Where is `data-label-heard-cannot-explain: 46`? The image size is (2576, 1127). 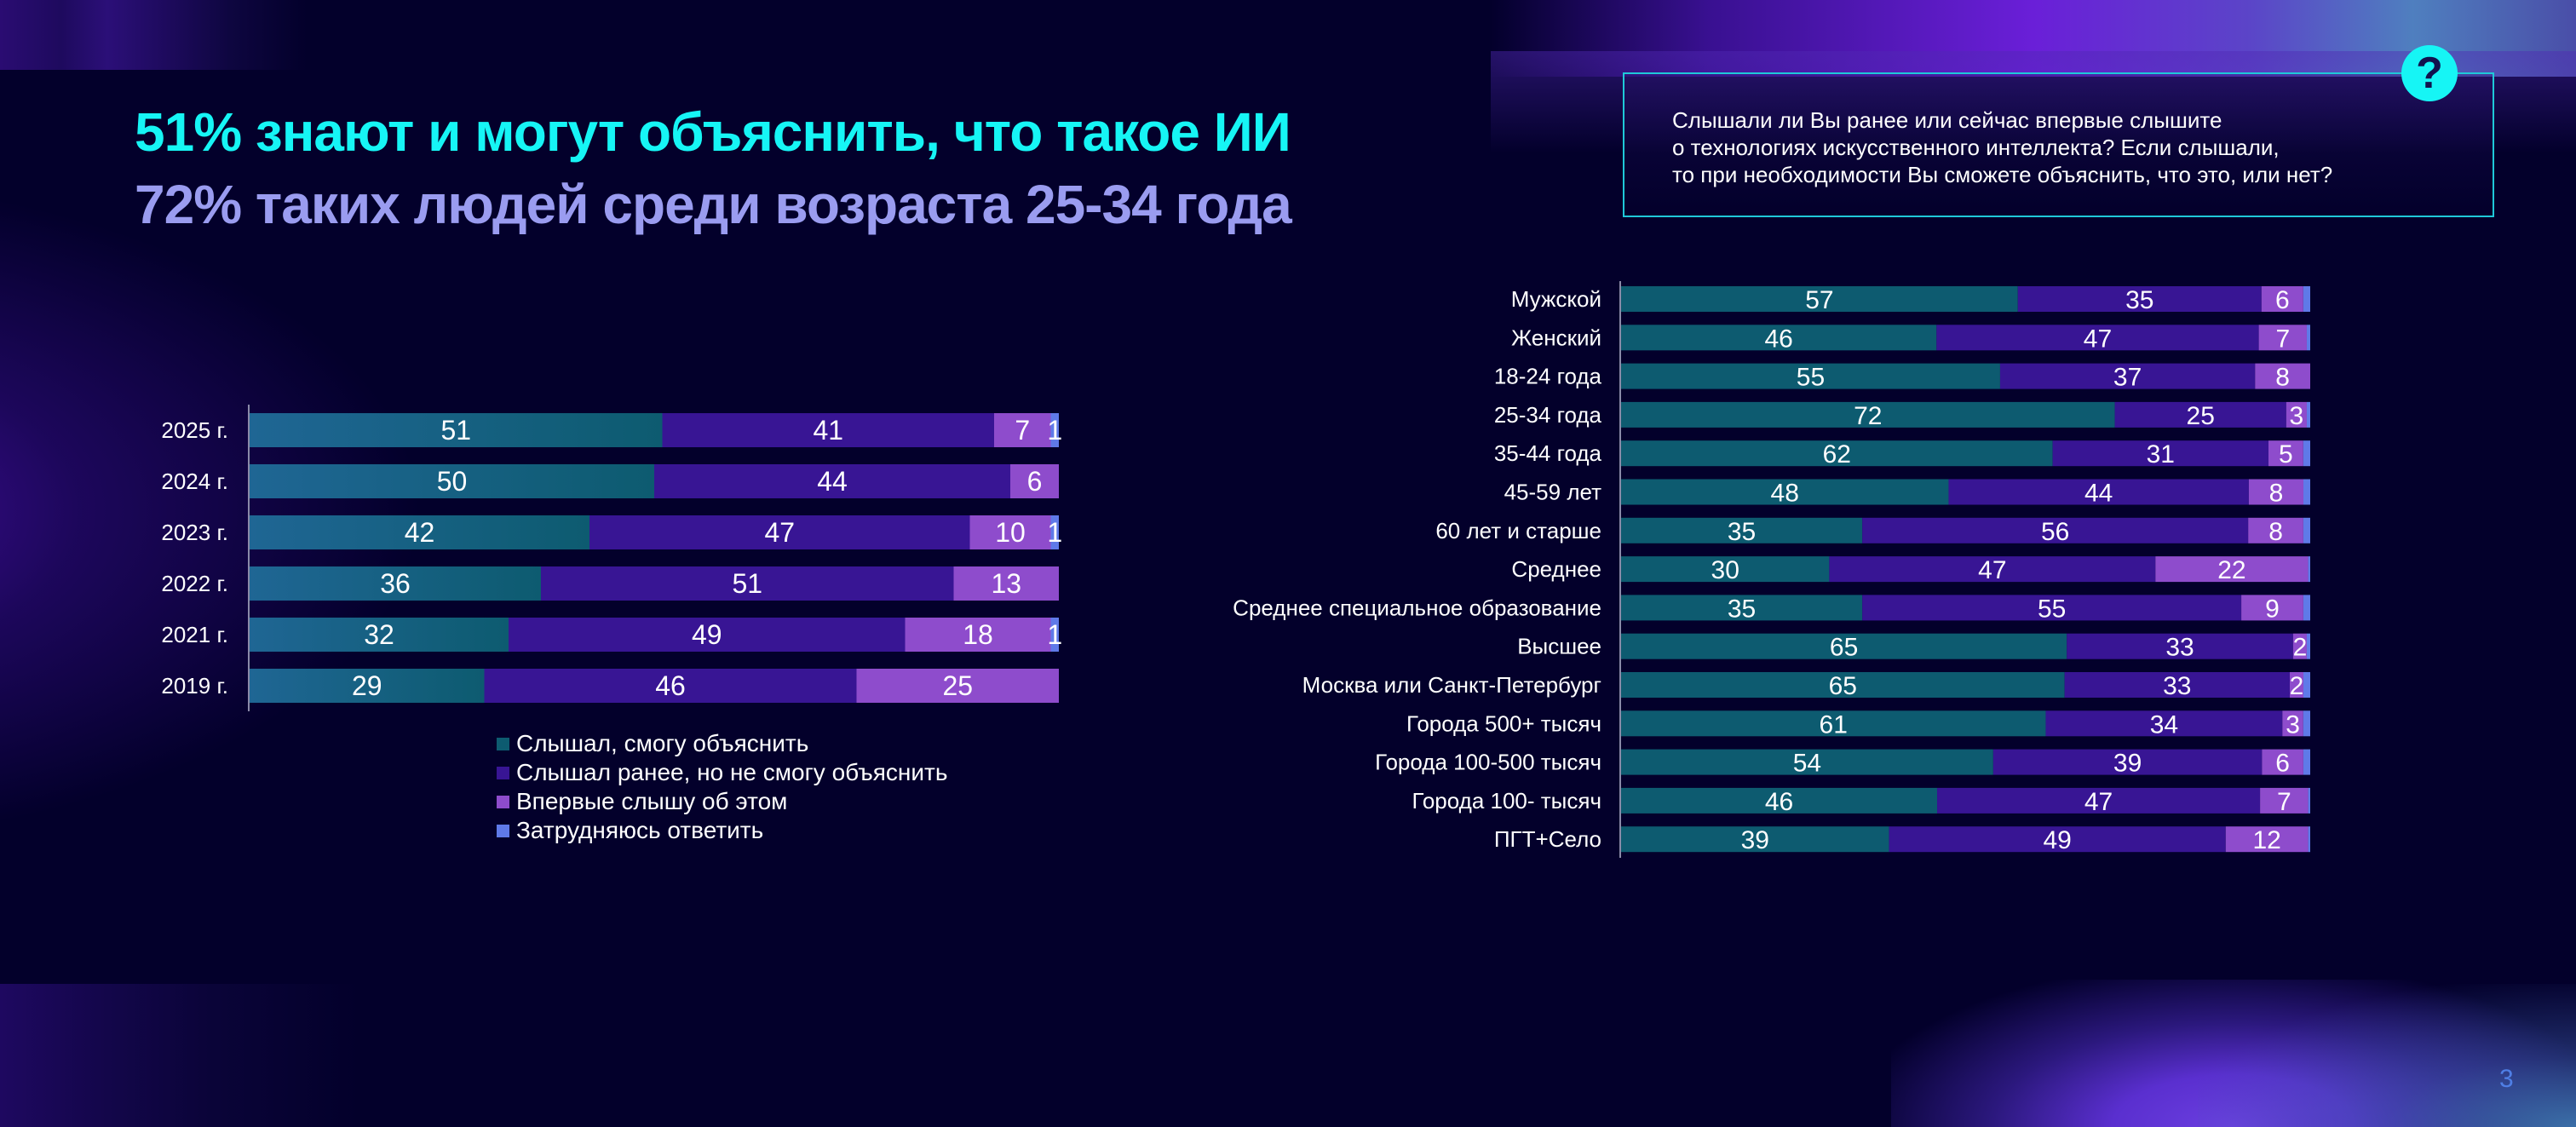
data-label-heard-cannot-explain: 46 is located at coordinates (671, 685).